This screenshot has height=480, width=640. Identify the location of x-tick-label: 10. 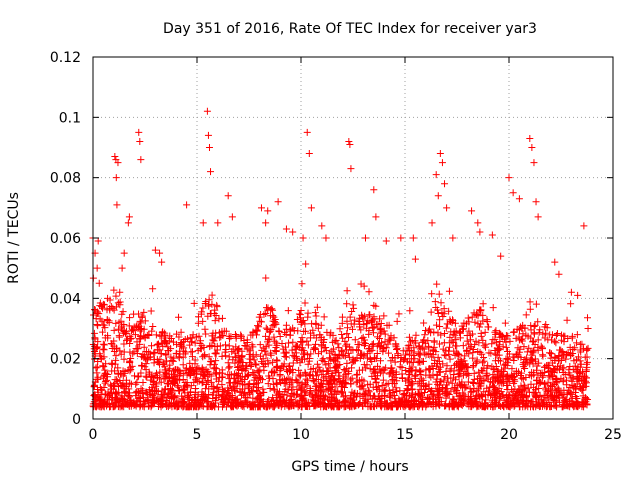
(301, 435).